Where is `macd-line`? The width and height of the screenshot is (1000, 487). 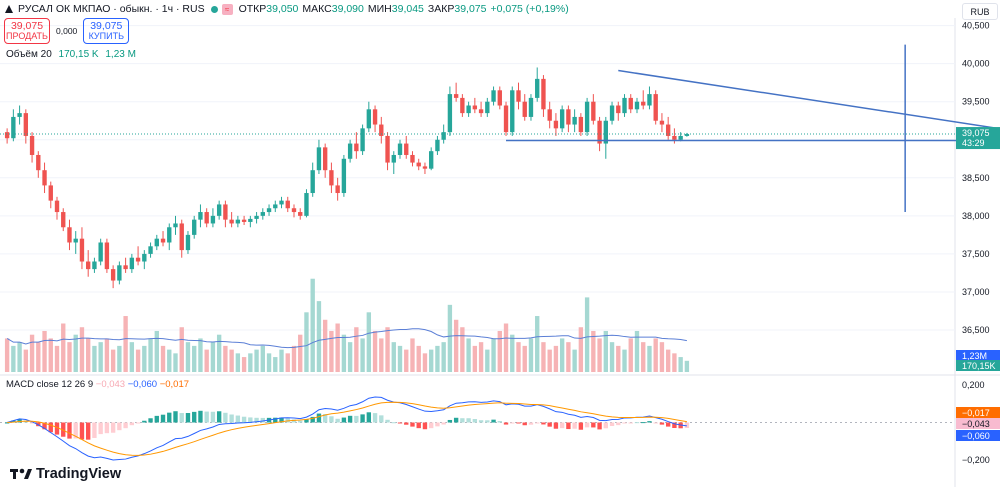 macd-line is located at coordinates (346, 428).